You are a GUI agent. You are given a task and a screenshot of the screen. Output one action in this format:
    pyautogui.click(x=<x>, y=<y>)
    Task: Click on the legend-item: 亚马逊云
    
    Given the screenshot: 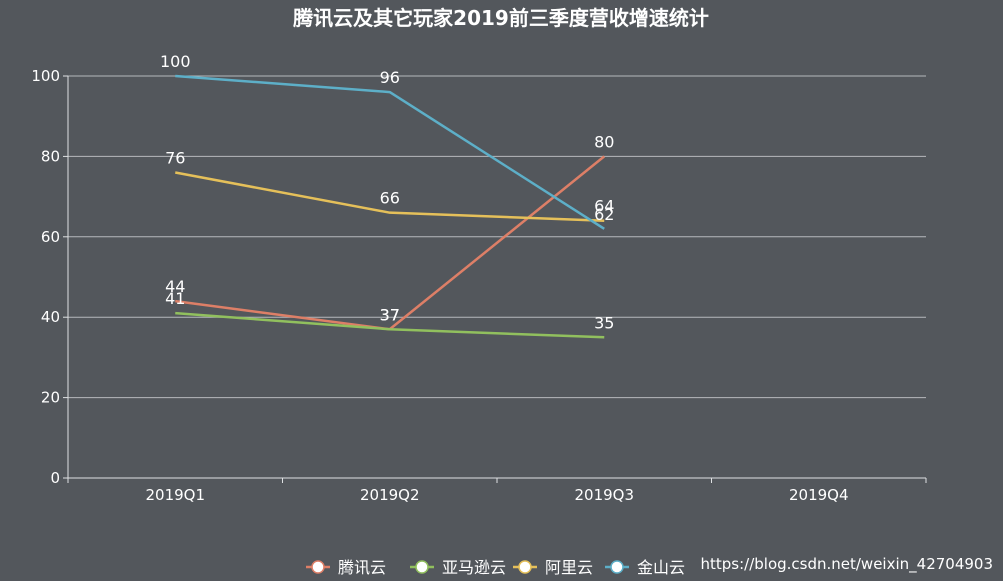 What is the action you would take?
    pyautogui.click(x=458, y=567)
    